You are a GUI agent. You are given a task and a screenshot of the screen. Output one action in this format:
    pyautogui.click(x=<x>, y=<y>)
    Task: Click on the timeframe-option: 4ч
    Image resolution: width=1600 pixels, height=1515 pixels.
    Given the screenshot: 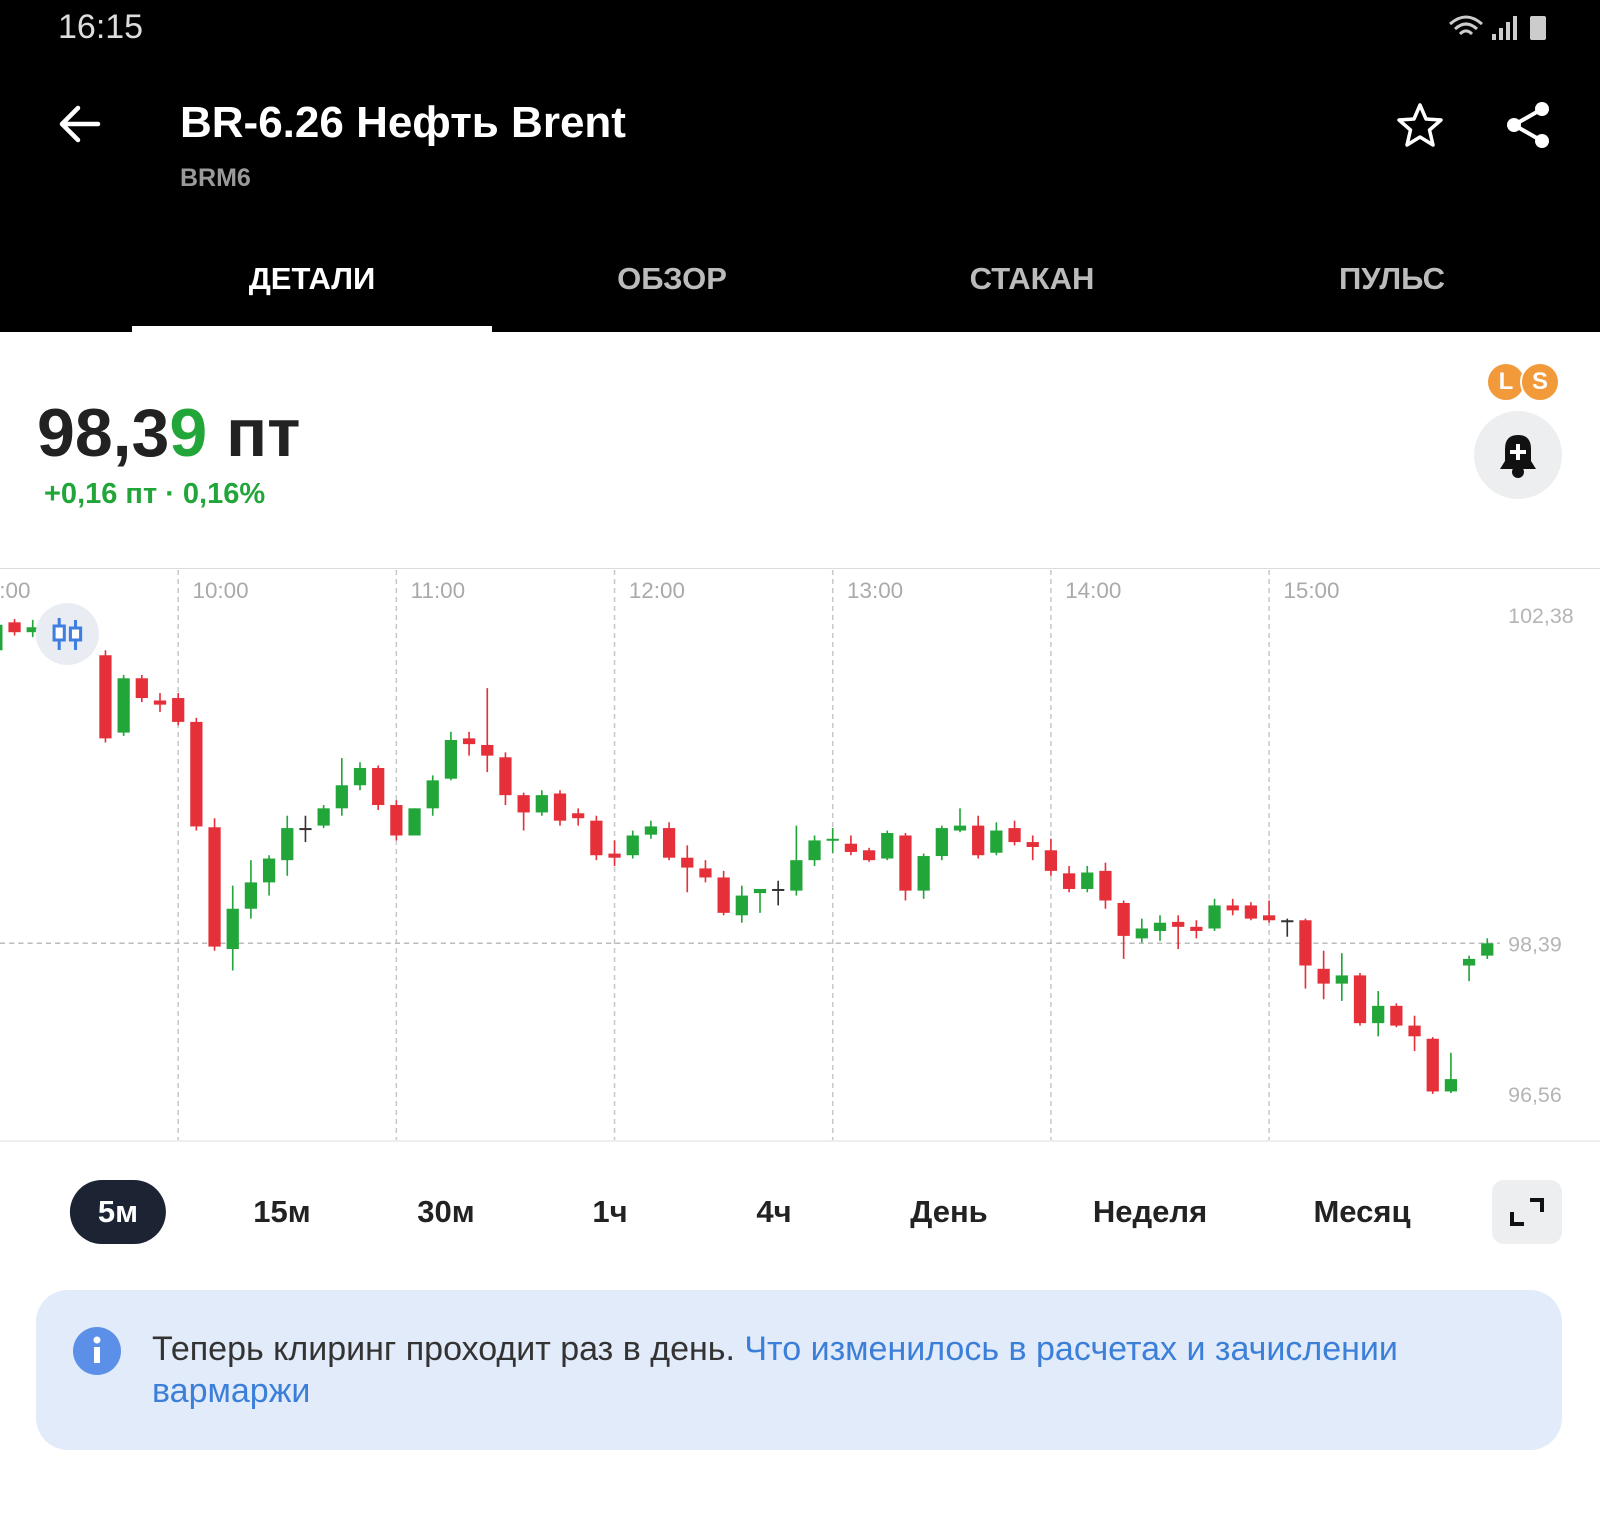 What is the action you would take?
    pyautogui.click(x=774, y=1211)
    